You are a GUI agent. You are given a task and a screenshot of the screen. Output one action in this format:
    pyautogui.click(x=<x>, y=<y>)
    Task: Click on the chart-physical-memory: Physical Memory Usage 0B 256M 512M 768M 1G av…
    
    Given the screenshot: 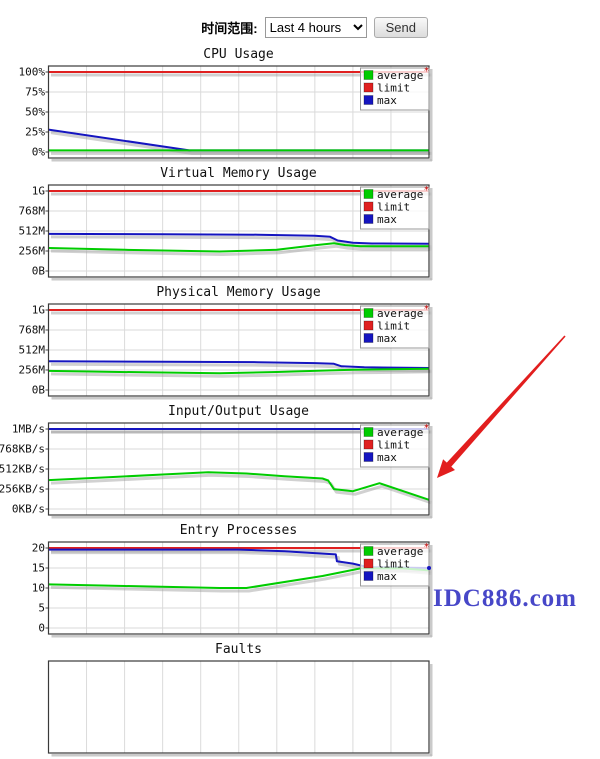 What is the action you would take?
    pyautogui.click(x=220, y=342)
    